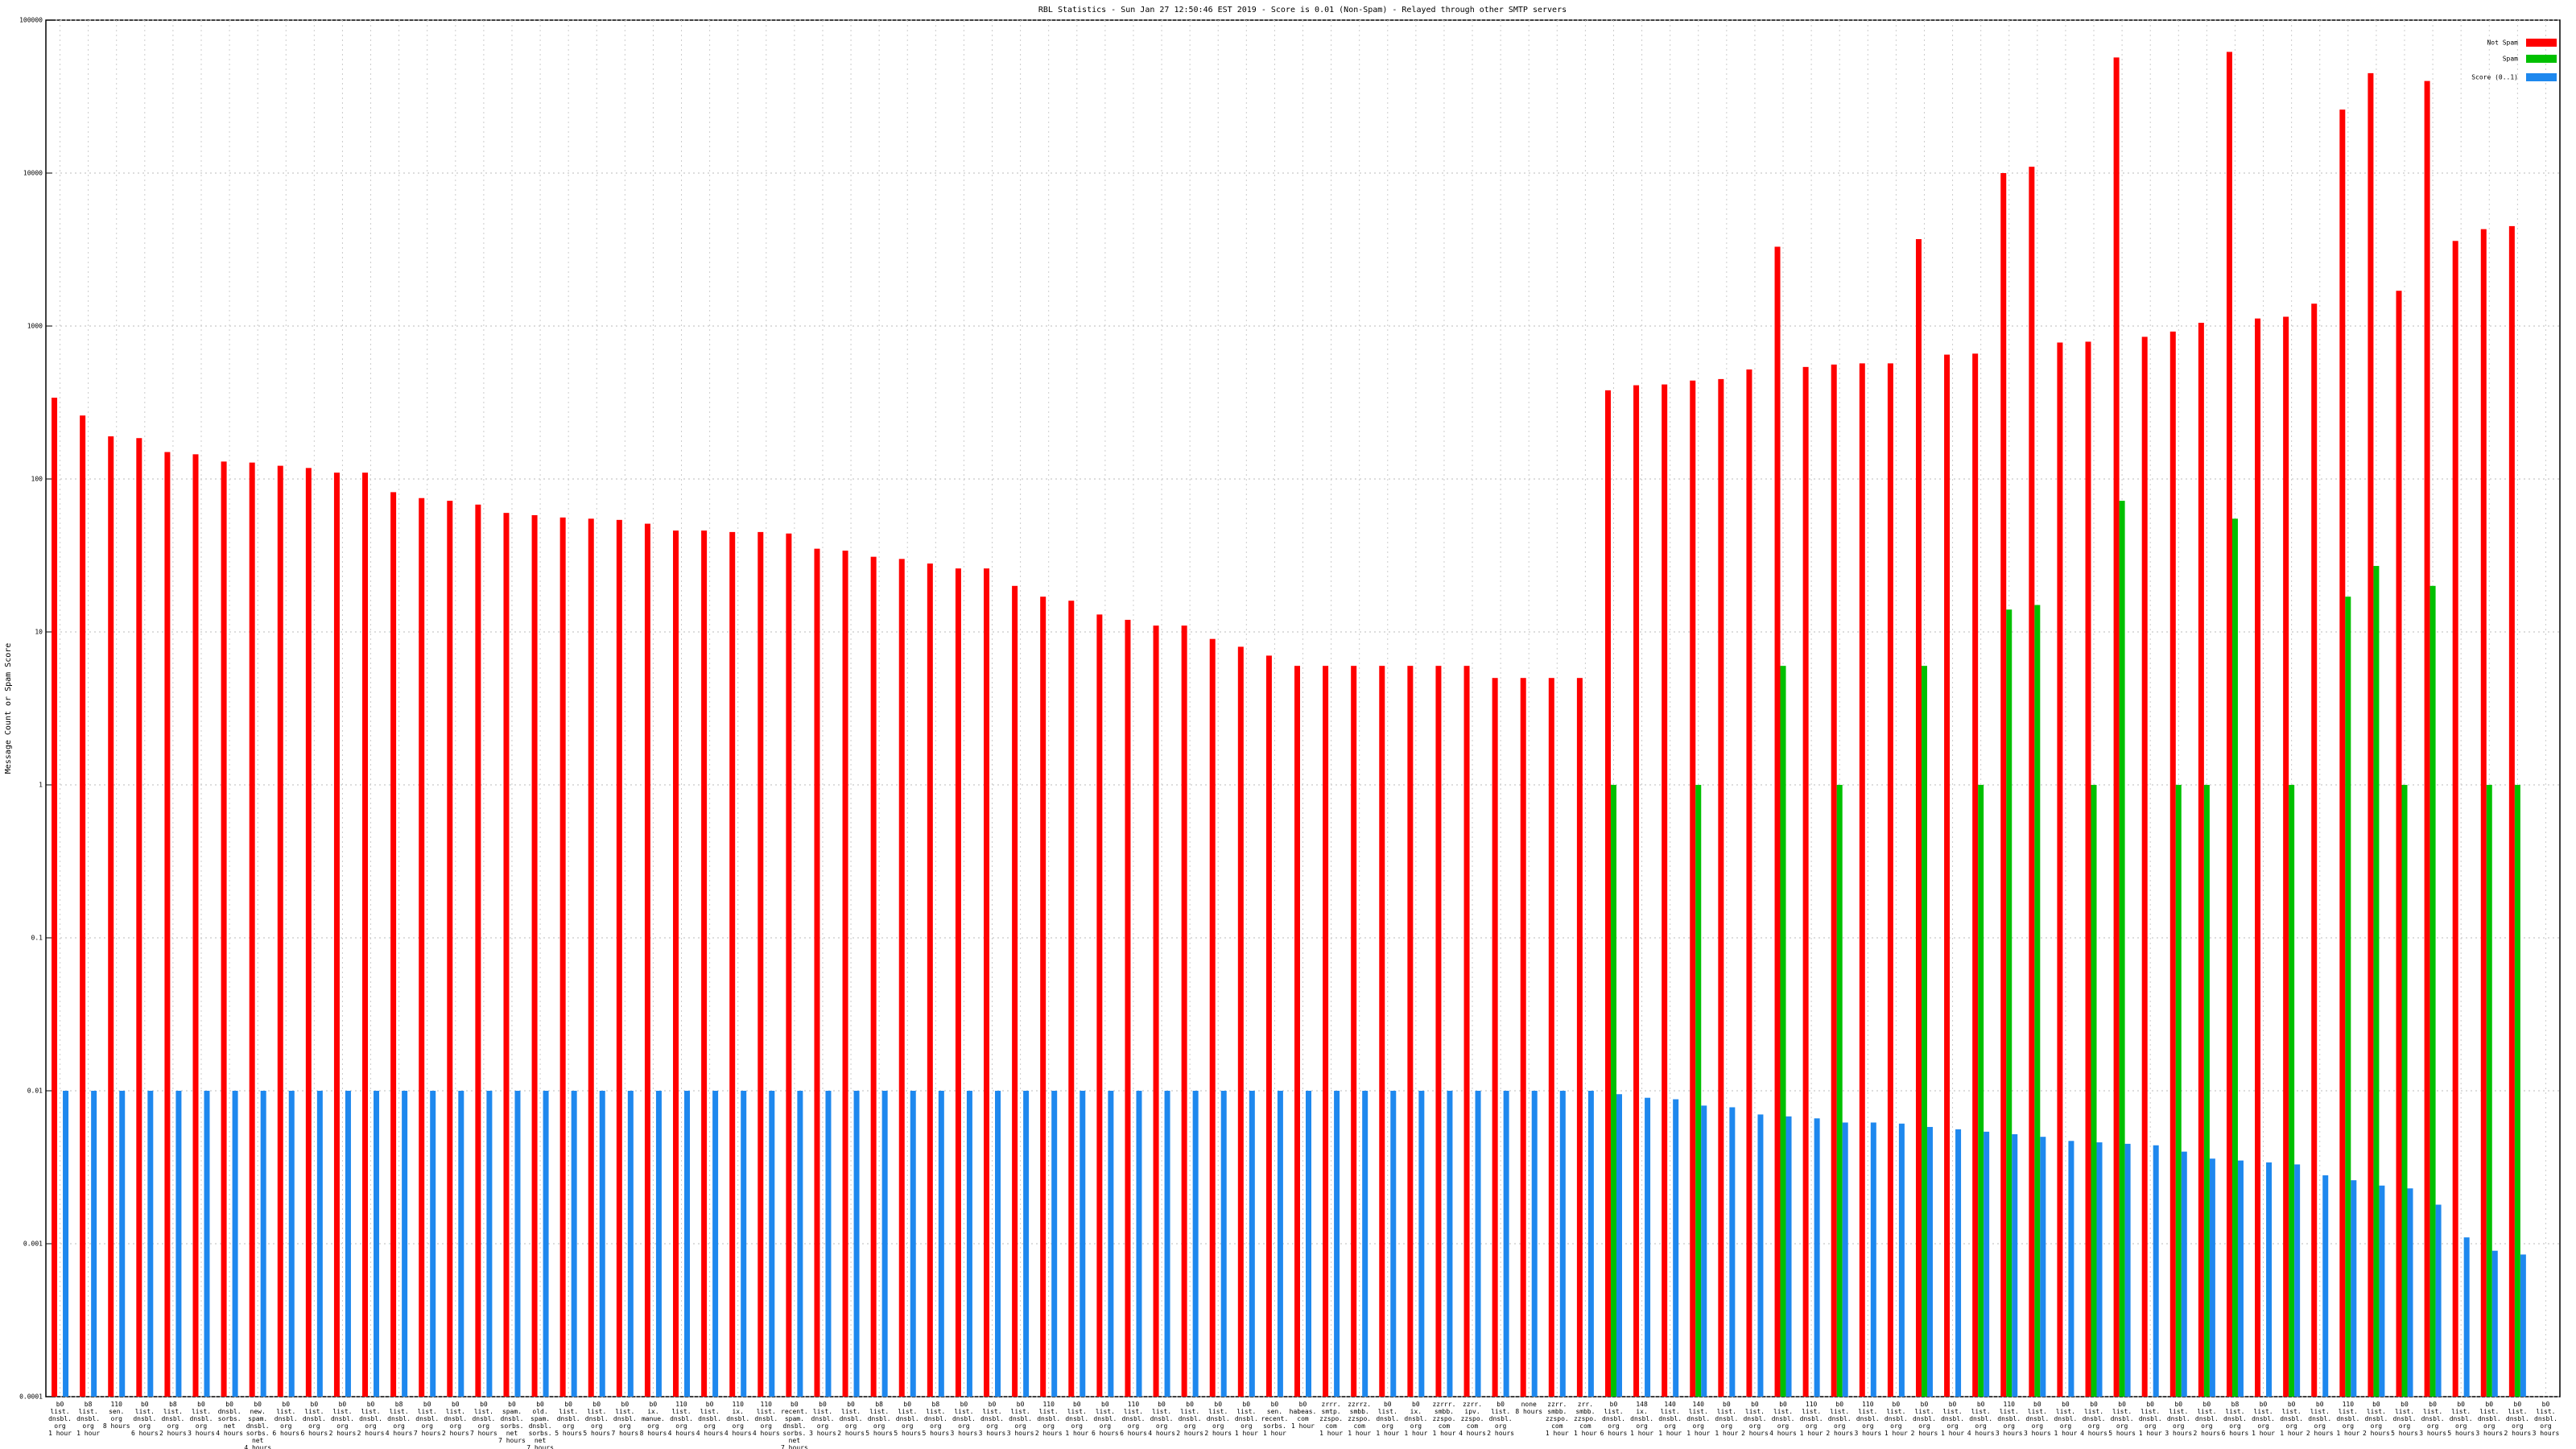  Describe the element at coordinates (1868, 1419) in the screenshot. I see `x-tick-label: 110 list. dnsbl. org 3 hours` at that location.